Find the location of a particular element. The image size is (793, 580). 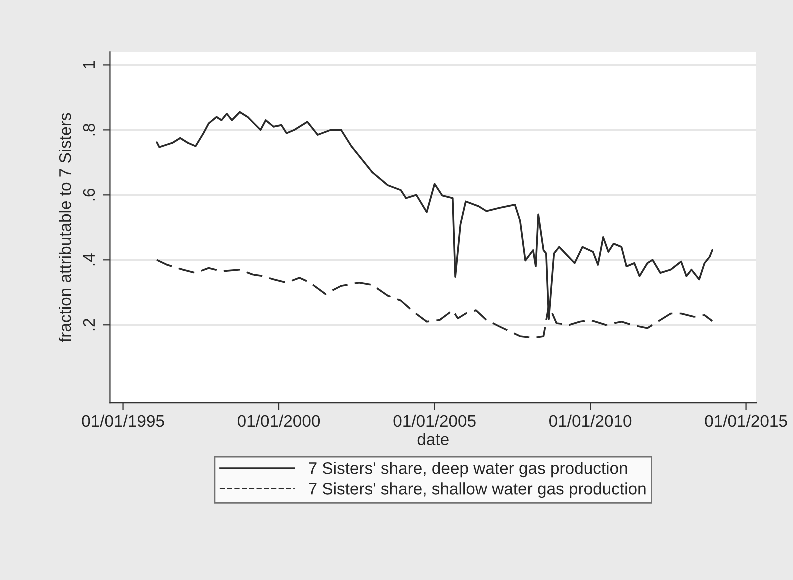

y-tick-label: 1 is located at coordinates (89, 65).